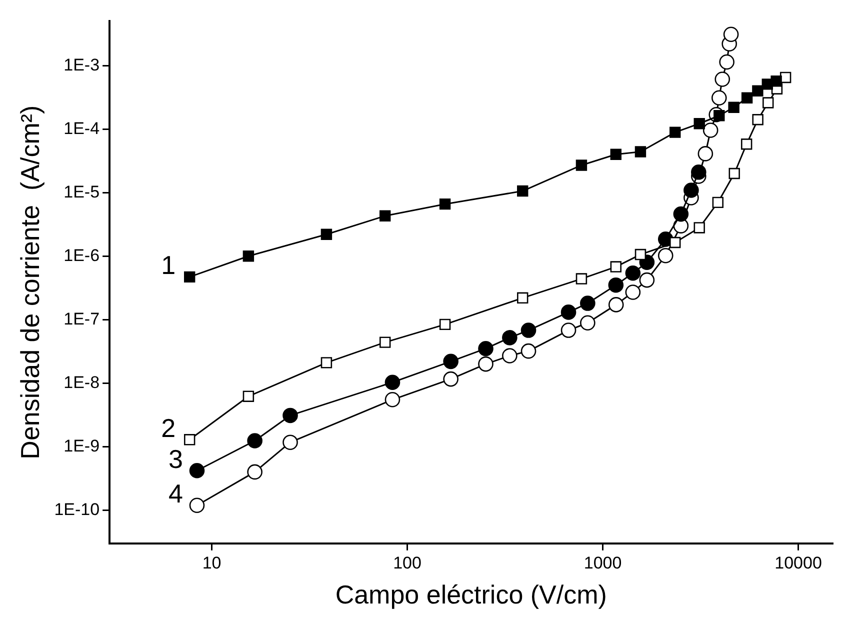  What do you see at coordinates (77, 509) in the screenshot?
I see `y-tick-label: 1E-10` at bounding box center [77, 509].